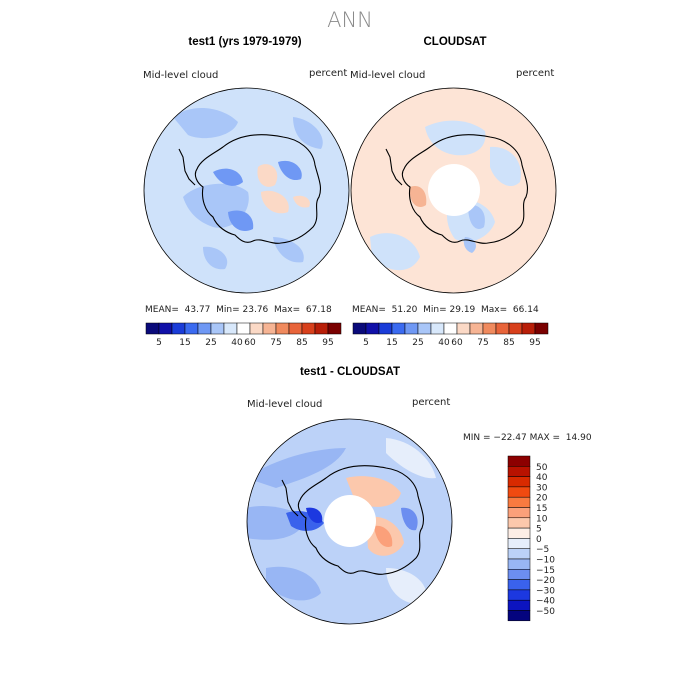 This screenshot has width=700, height=700. Describe the element at coordinates (545, 561) in the screenshot. I see `panel-3-colorbar-tick-label: −10` at that location.